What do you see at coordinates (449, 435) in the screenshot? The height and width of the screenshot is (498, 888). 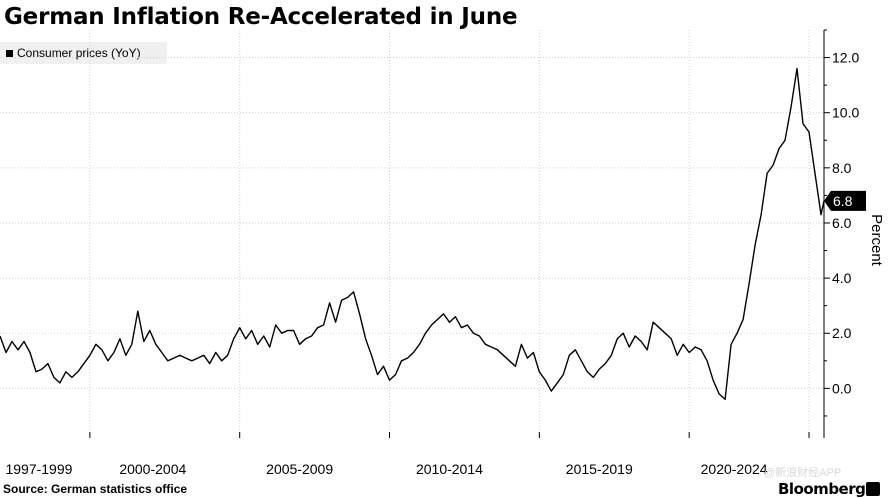 I see `x-axis-ticks` at bounding box center [449, 435].